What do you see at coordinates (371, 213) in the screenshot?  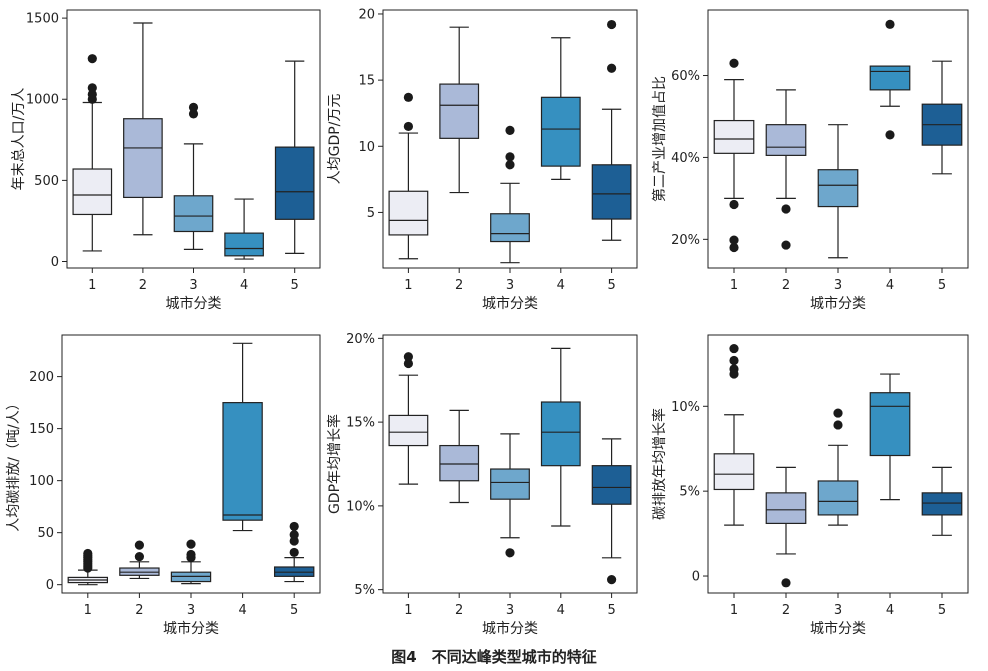 I see `y-tick-label: 5` at bounding box center [371, 213].